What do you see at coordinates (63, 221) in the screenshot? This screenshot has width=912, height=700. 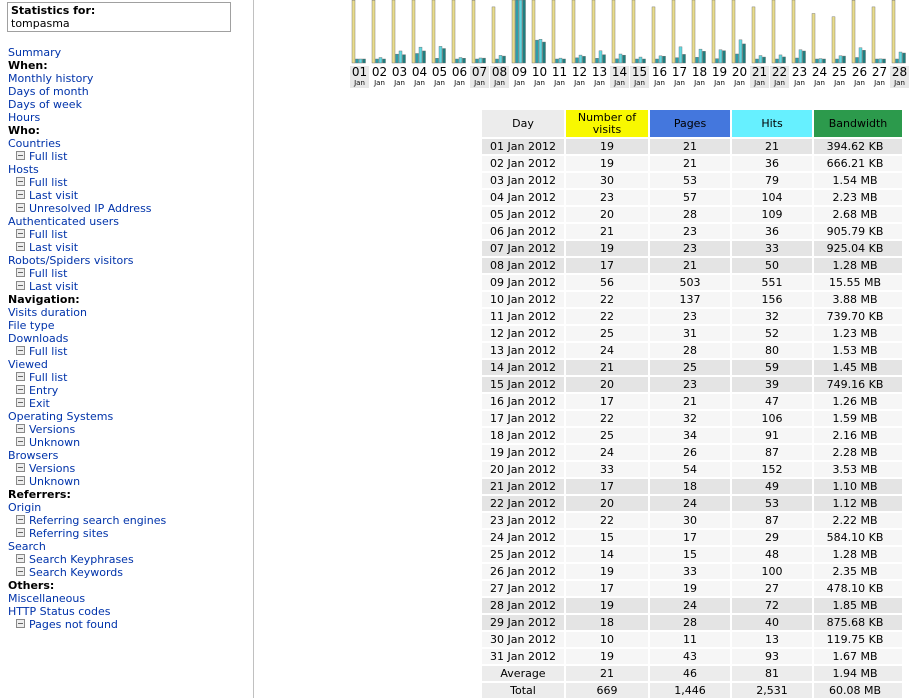 I see `nav-link: Authenticated users` at bounding box center [63, 221].